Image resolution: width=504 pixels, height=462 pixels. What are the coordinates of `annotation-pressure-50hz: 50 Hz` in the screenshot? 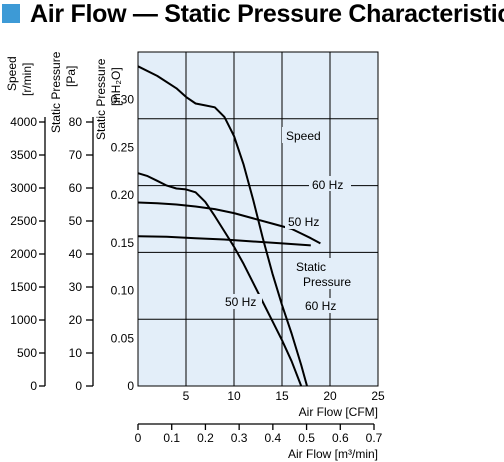 It's located at (240, 302).